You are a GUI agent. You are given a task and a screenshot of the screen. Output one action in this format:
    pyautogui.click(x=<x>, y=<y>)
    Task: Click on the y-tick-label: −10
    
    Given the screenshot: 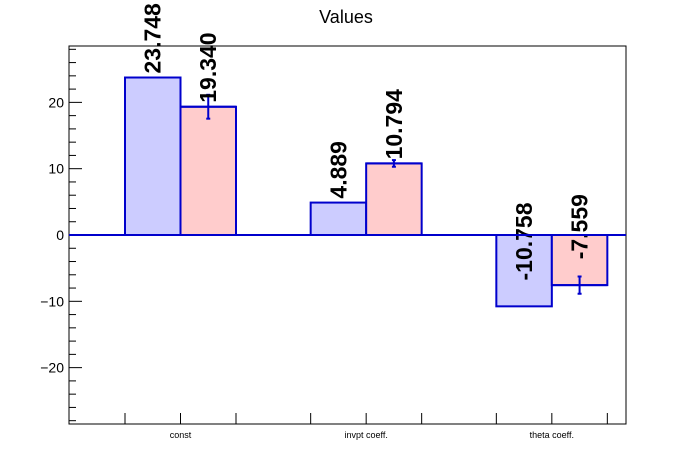 What is the action you would take?
    pyautogui.click(x=52, y=301)
    